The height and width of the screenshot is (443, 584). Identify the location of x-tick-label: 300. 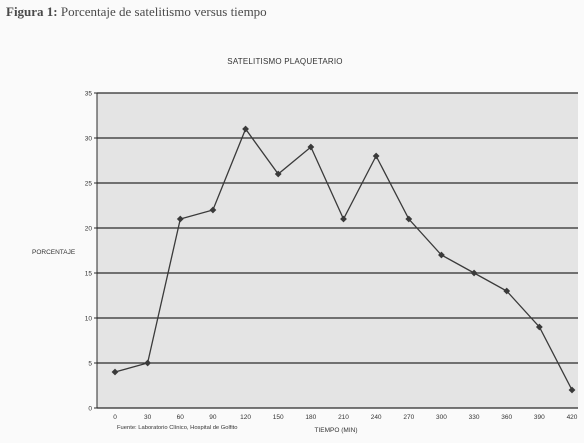
(441, 417).